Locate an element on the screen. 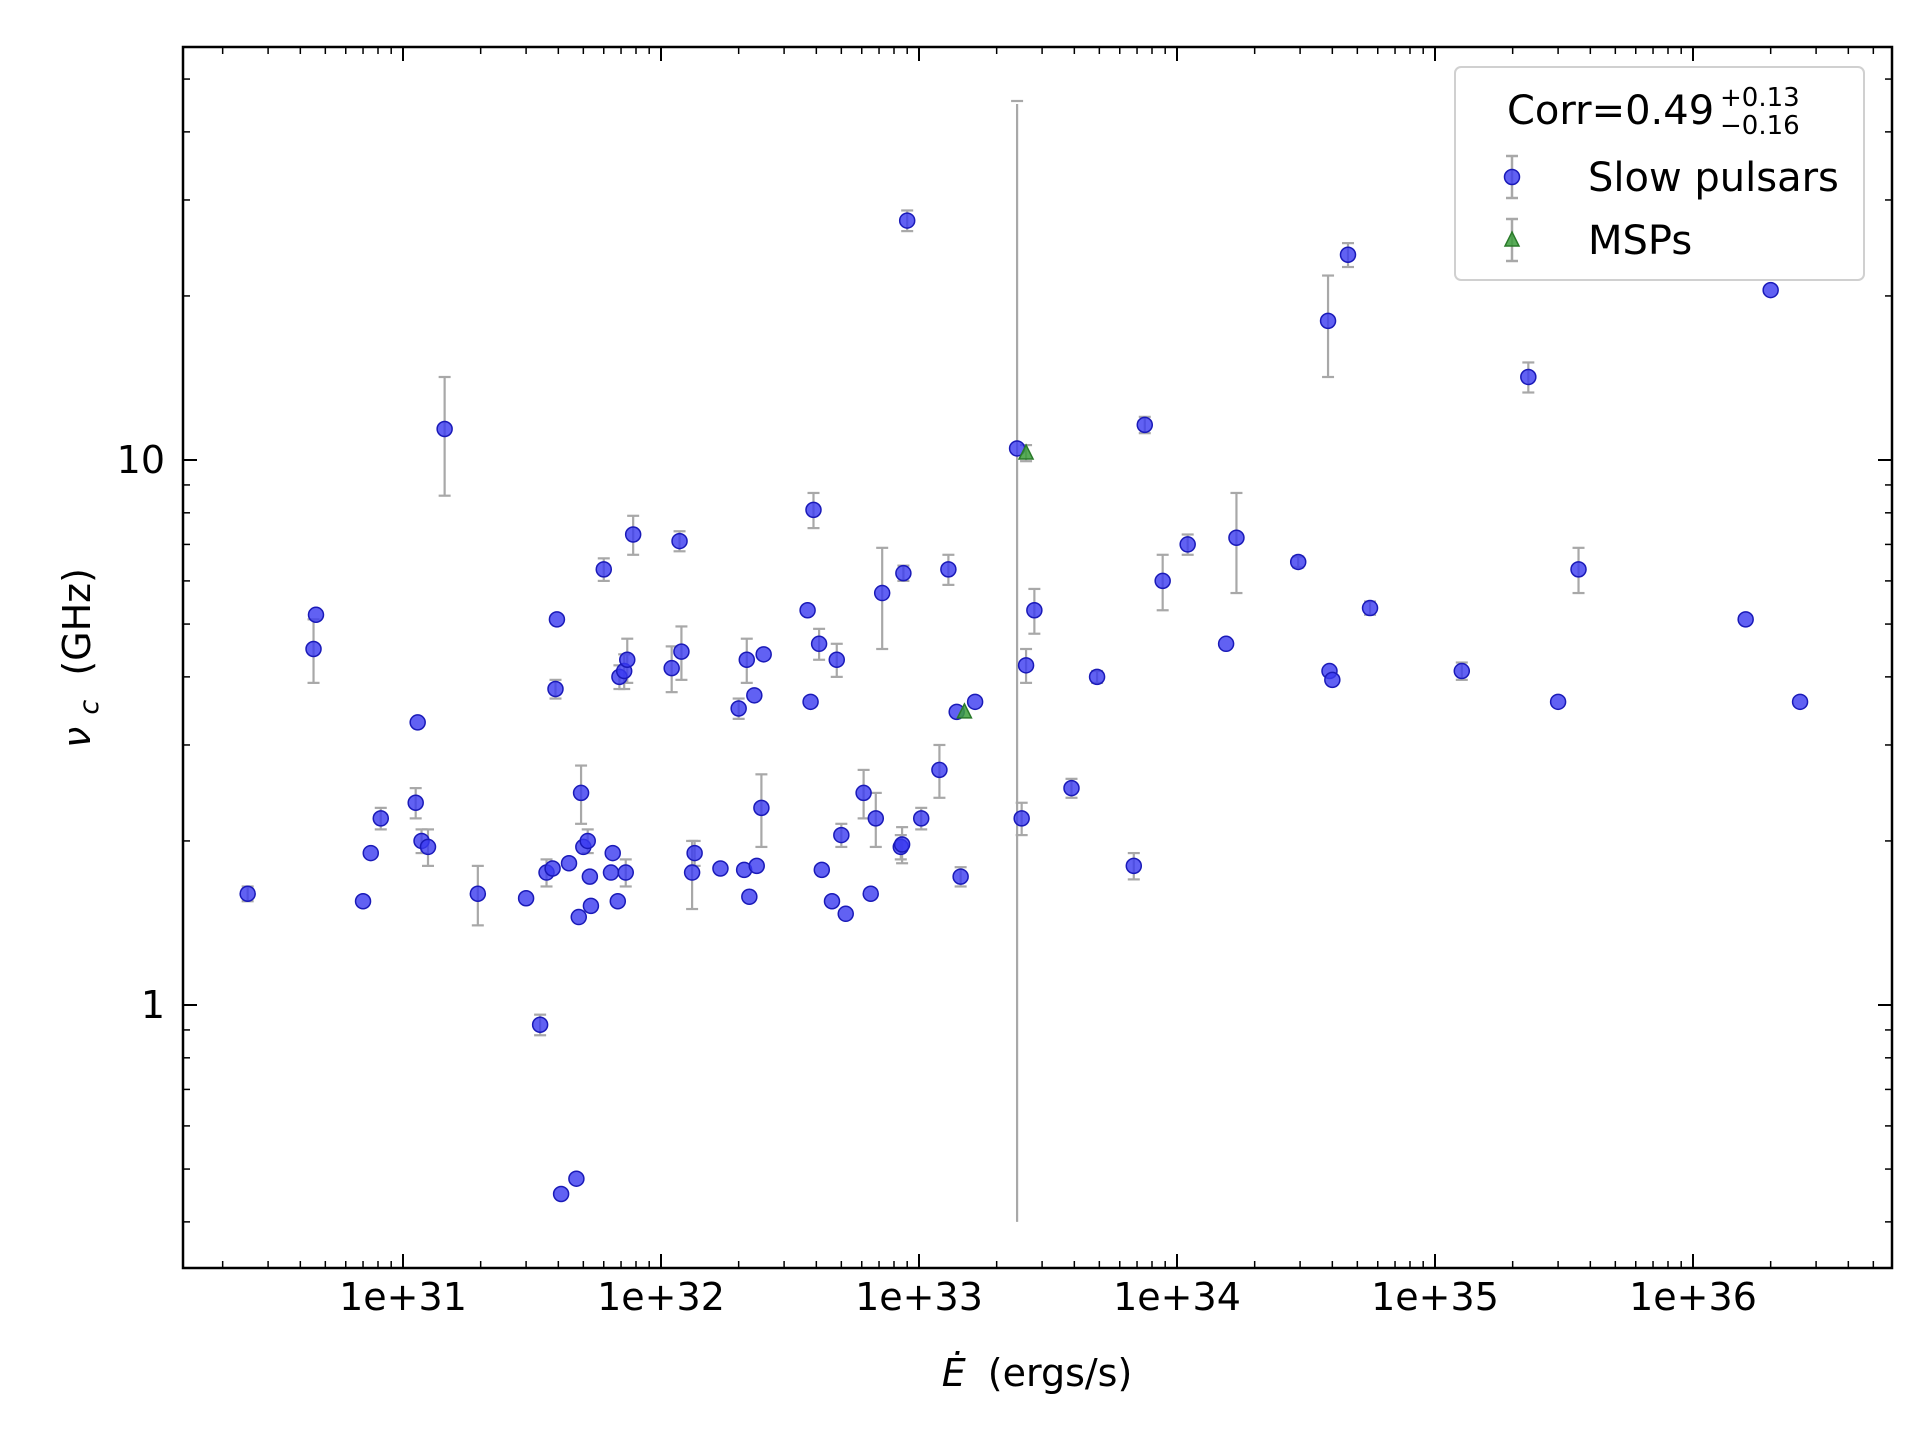 The width and height of the screenshot is (1920, 1440). x-axis-label: Ė (ergs/s) is located at coordinates (1037, 1373).